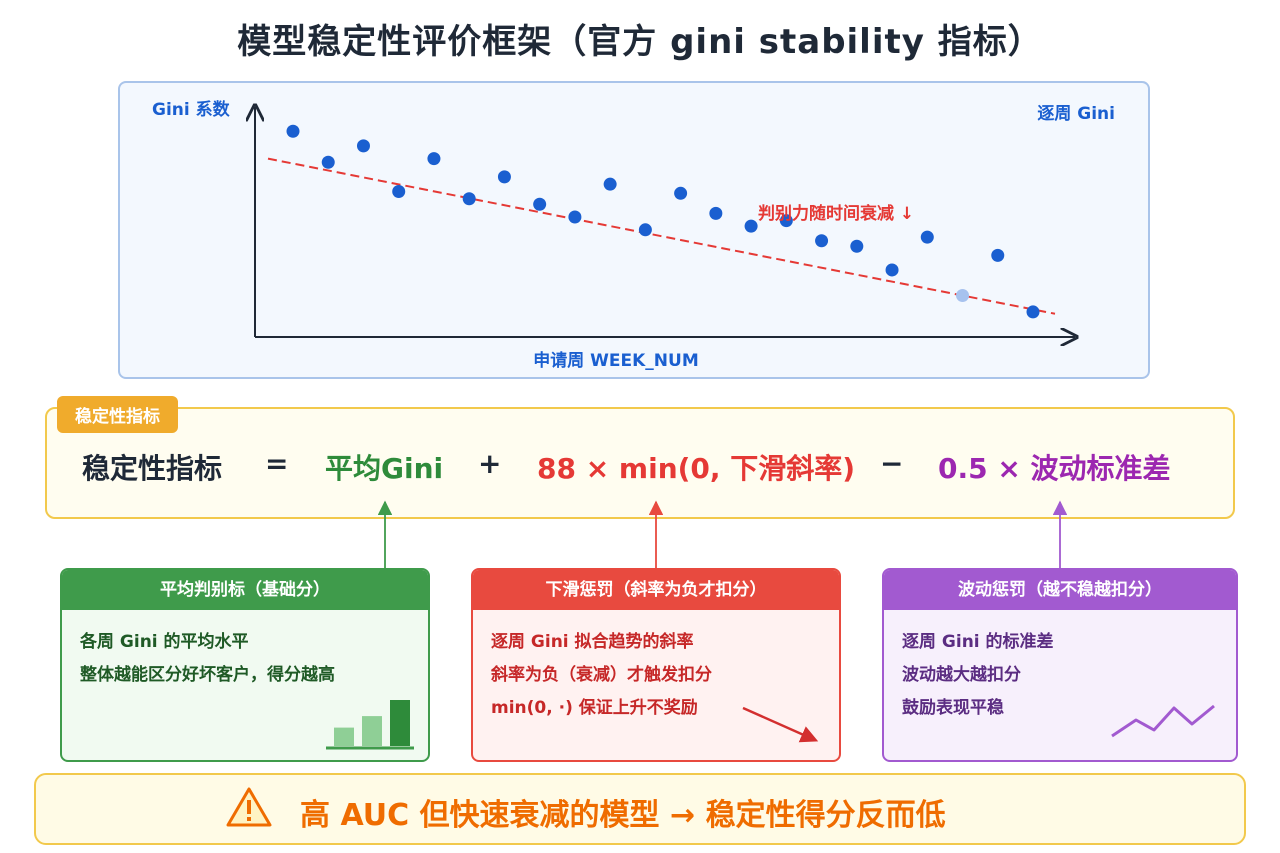 The height and width of the screenshot is (853, 1280). What do you see at coordinates (117, 414) in the screenshot?
I see `formula-tag: 稳定性指标` at bounding box center [117, 414].